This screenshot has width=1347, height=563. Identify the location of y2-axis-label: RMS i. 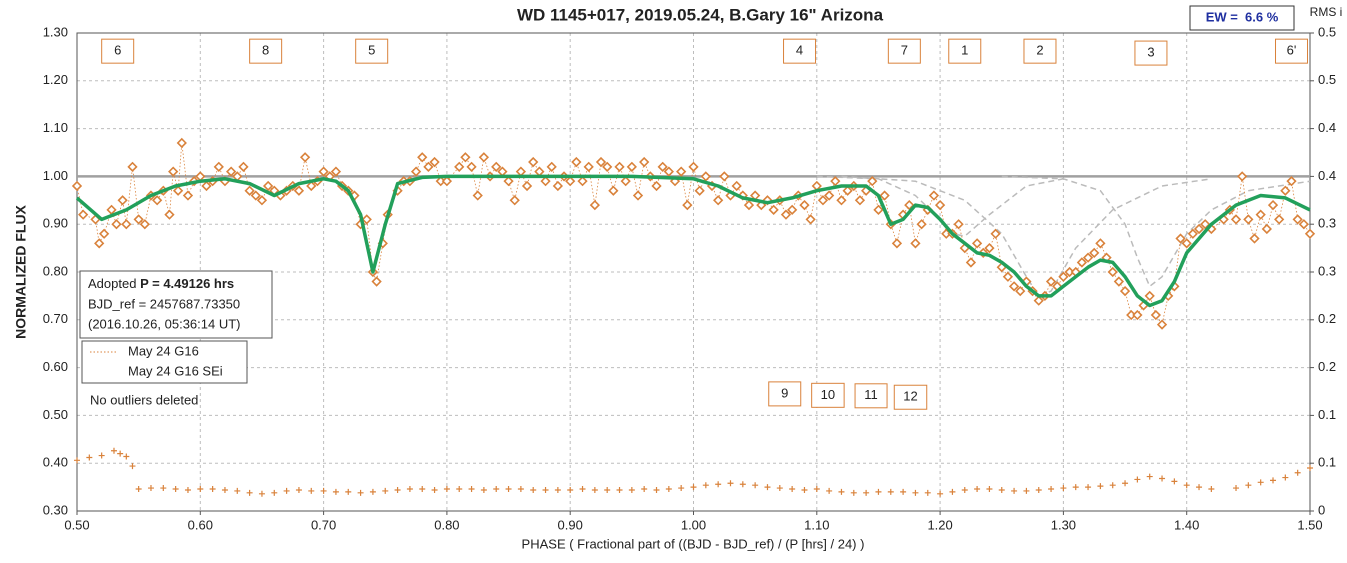
(1326, 12).